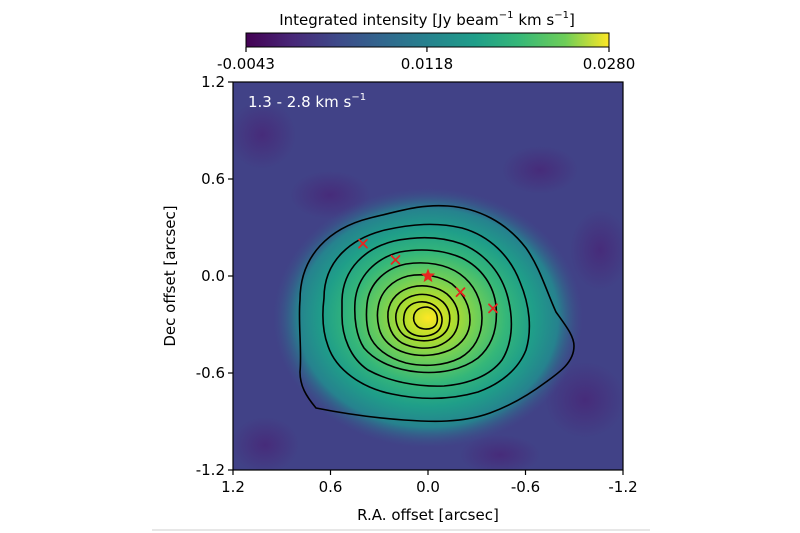 The image size is (800, 533). I want to click on y-tick-label: 0.0, so click(213, 276).